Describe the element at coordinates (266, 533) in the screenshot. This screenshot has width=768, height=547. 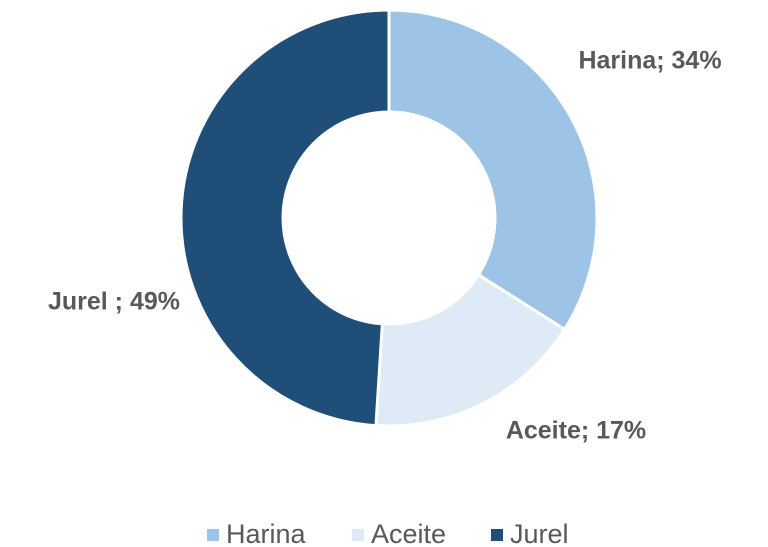
I see `legend-label: Harina` at that location.